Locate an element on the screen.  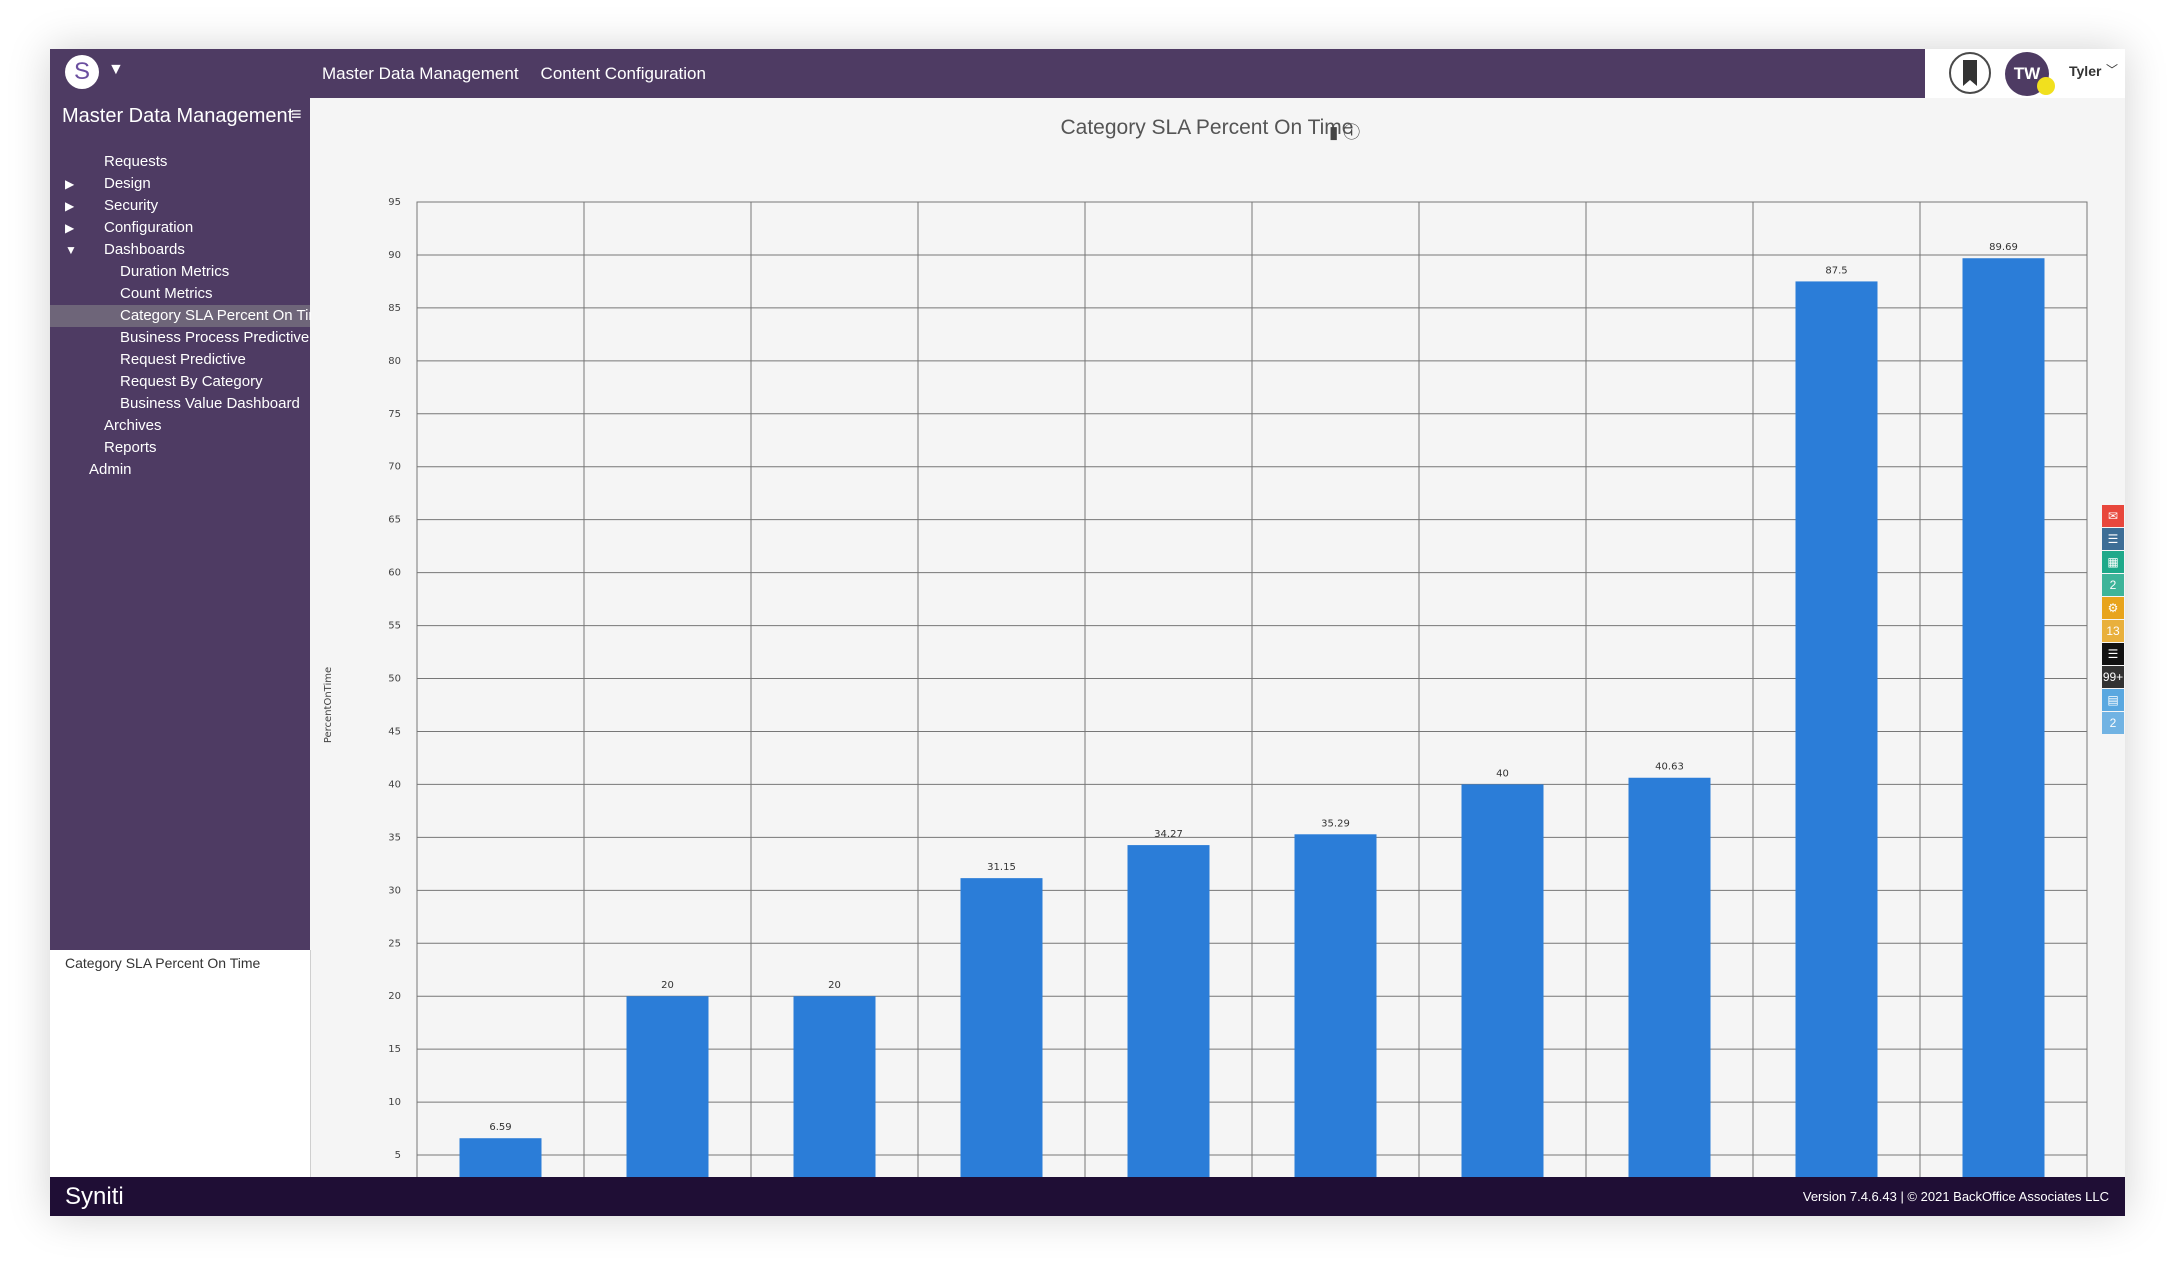
y-tick-label: 35 is located at coordinates (394, 837).